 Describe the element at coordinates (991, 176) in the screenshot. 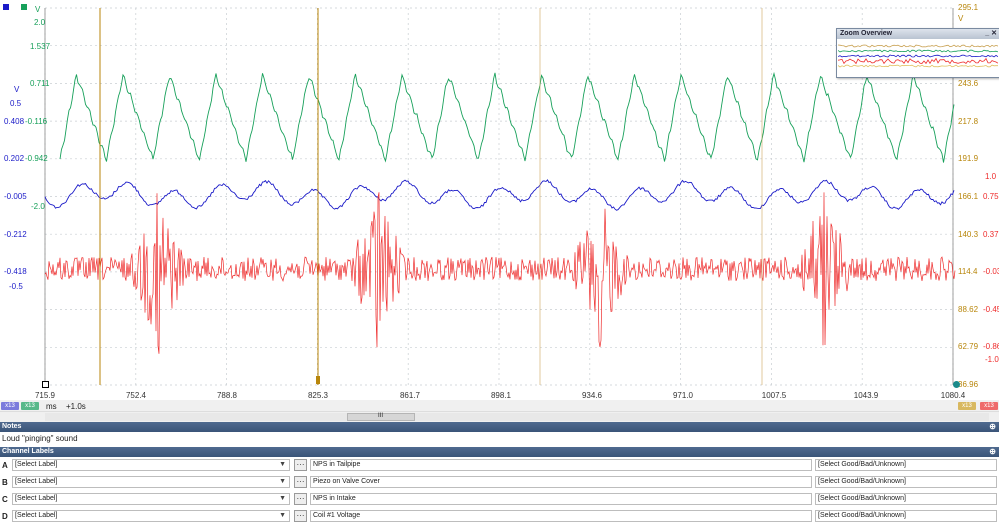

I see `axis-e-label: 1.0` at that location.